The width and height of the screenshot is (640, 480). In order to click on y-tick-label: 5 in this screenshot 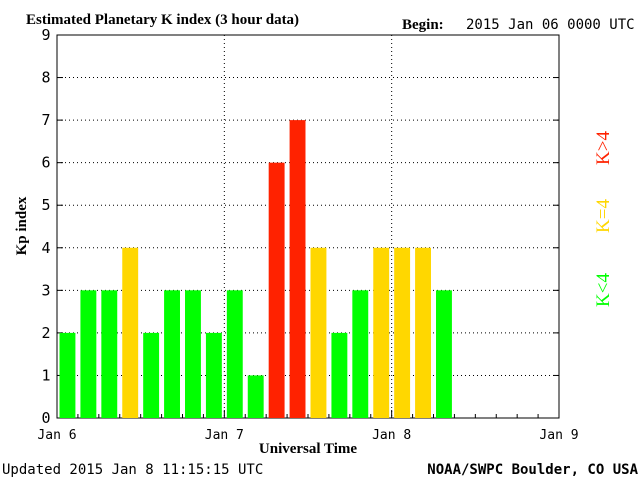, I will do `click(45, 205)`.